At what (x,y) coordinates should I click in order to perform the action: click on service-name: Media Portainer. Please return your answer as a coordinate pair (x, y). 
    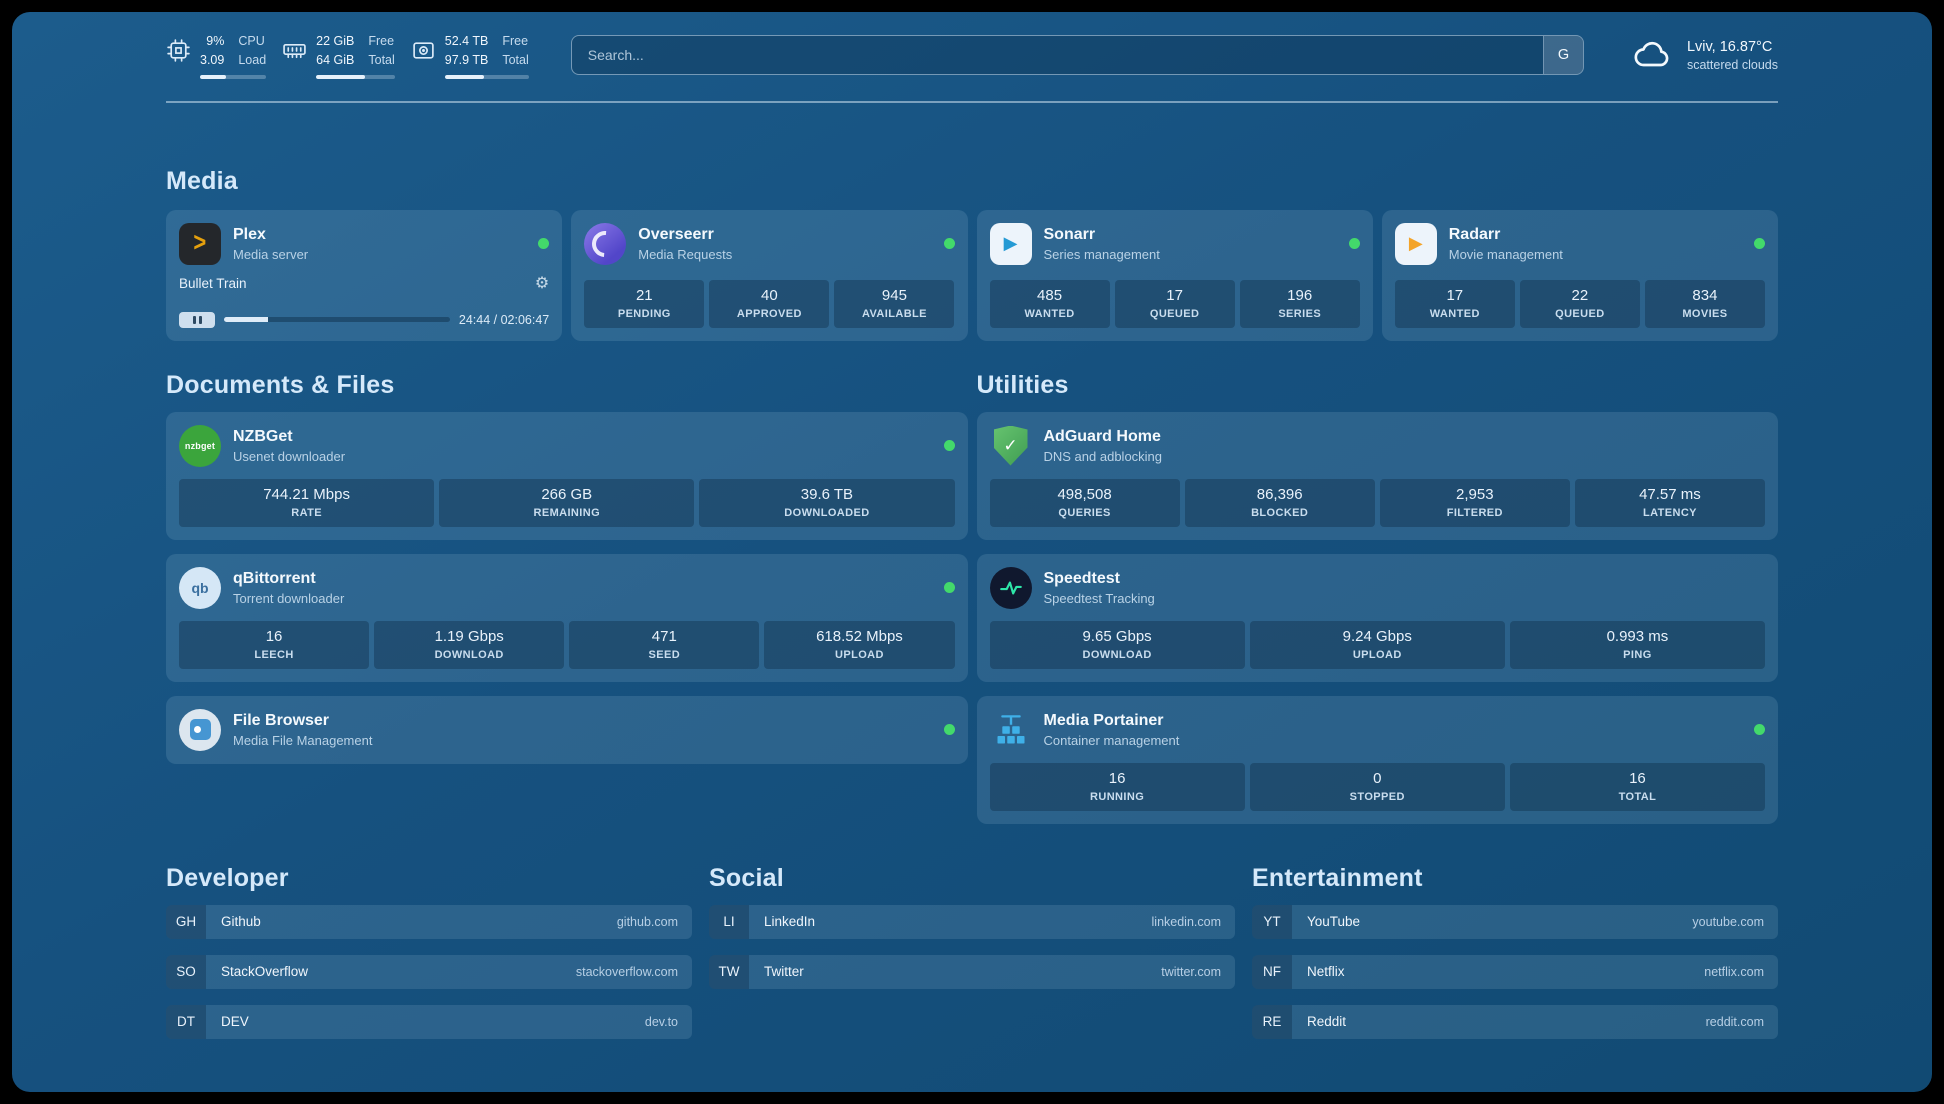
    Looking at the image, I should click on (1103, 720).